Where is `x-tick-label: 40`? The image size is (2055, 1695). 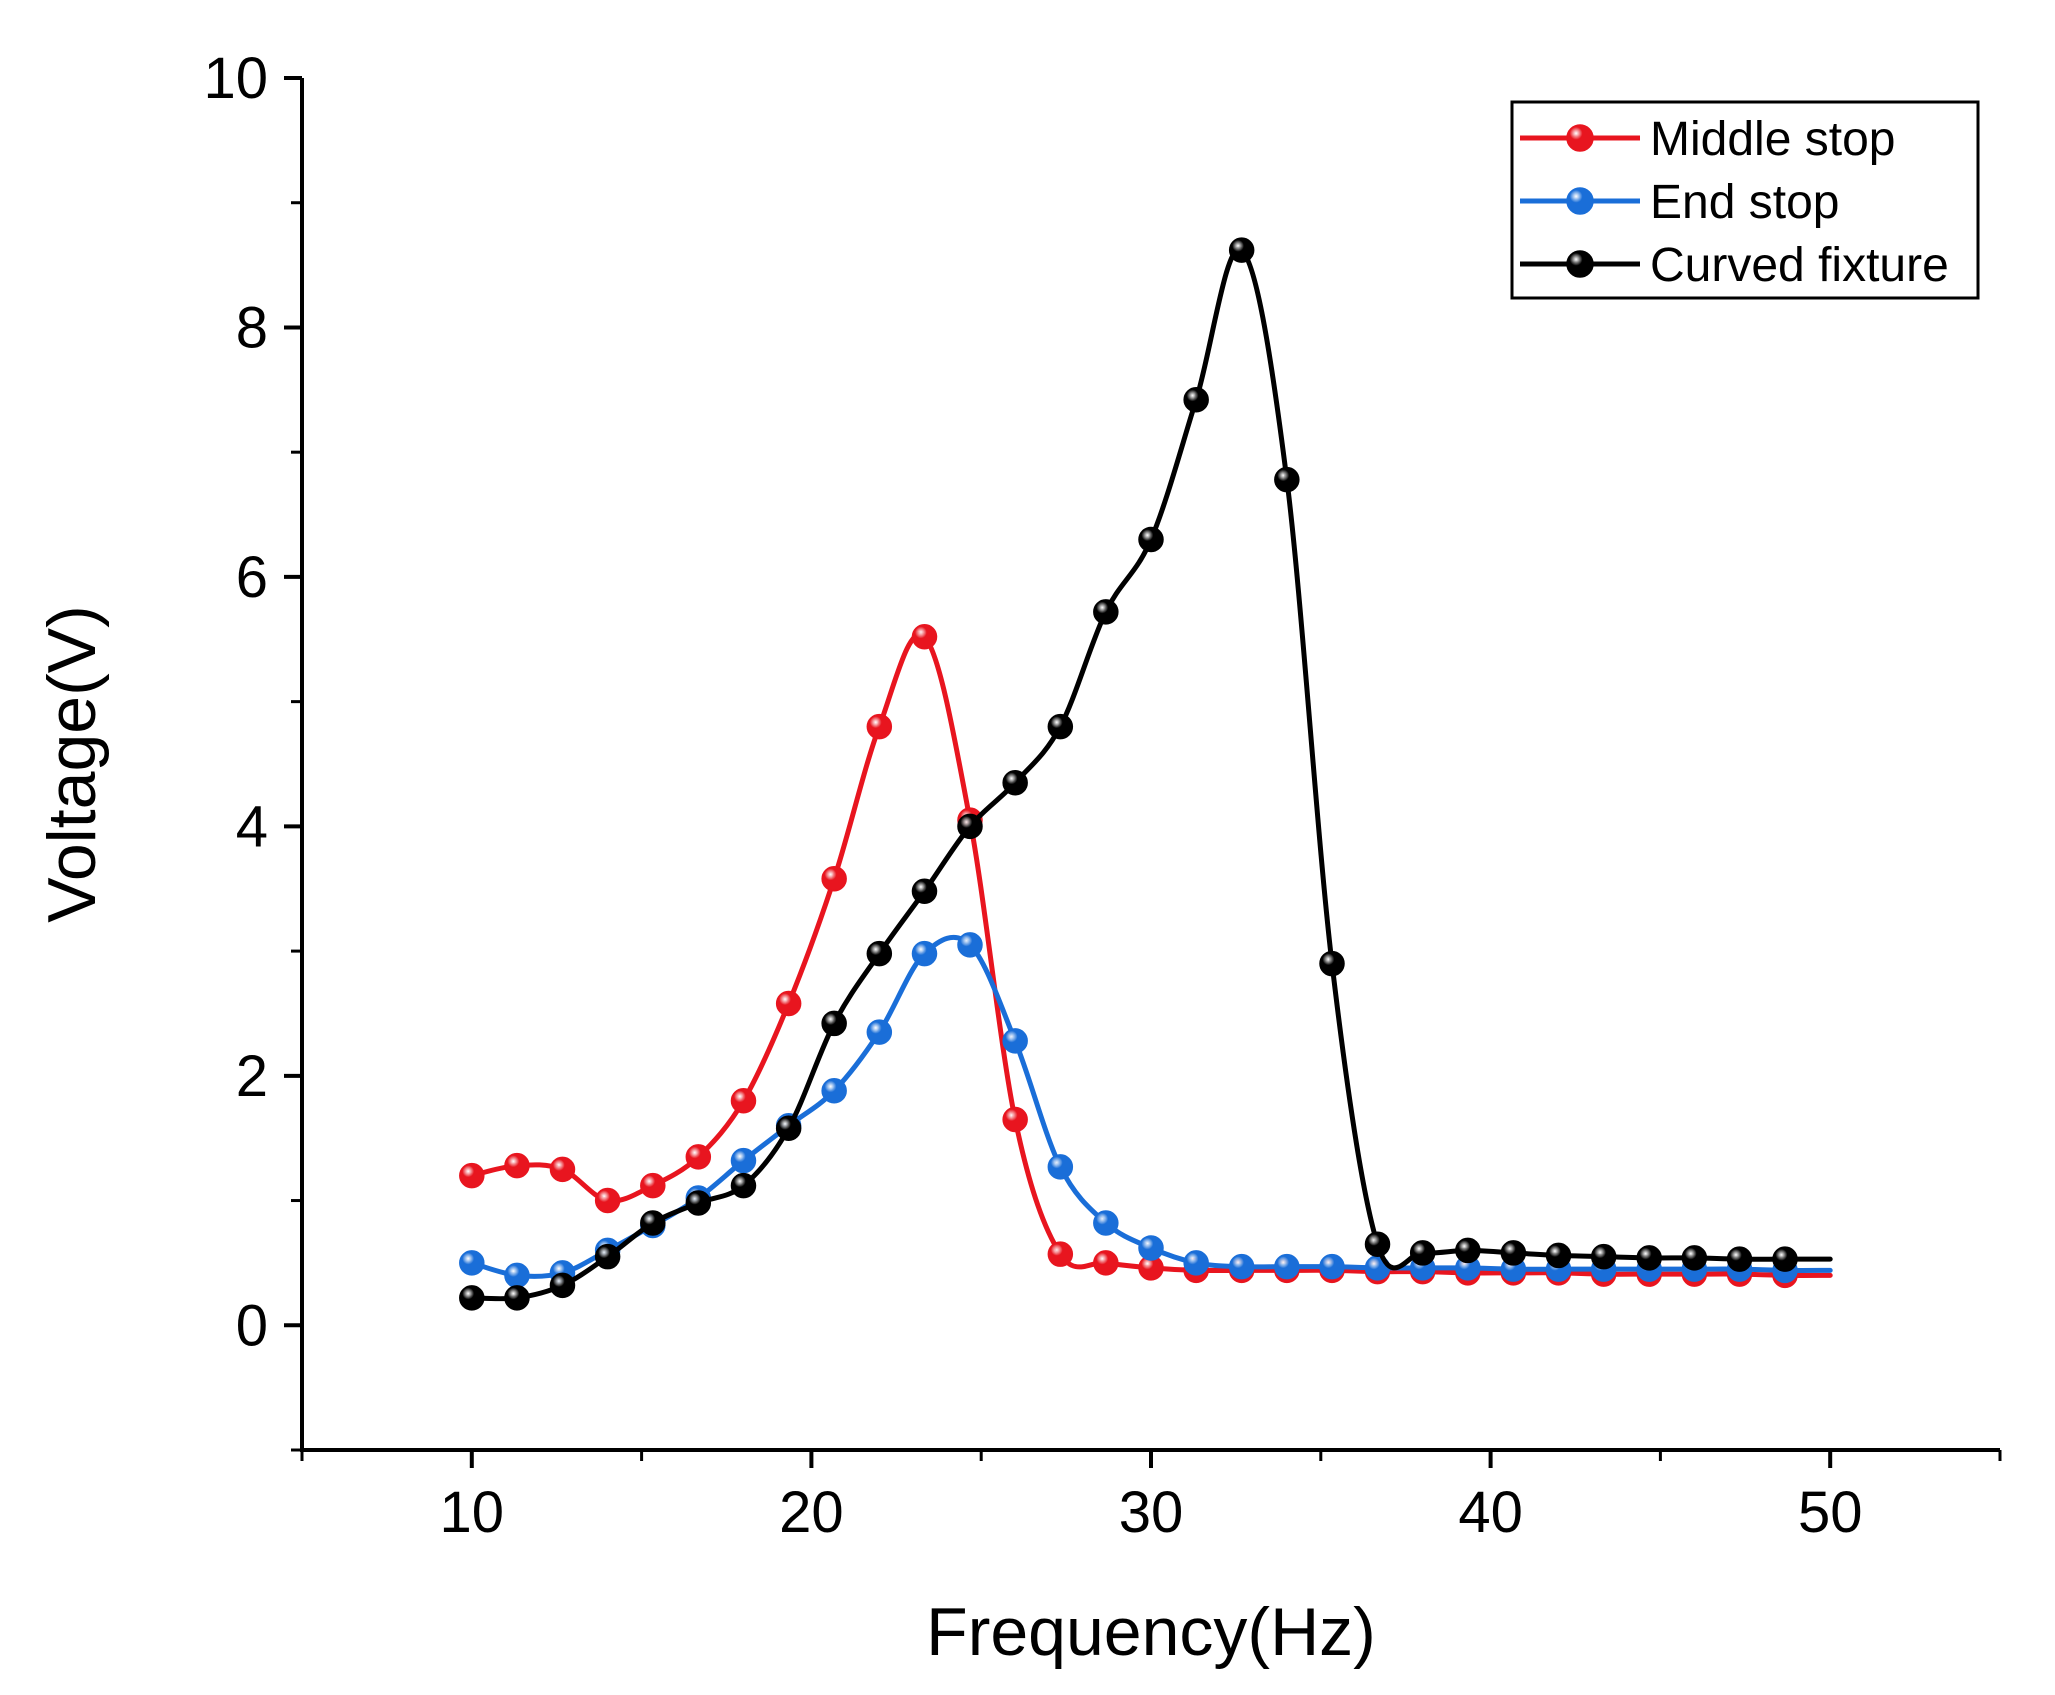
x-tick-label: 40 is located at coordinates (1490, 1512).